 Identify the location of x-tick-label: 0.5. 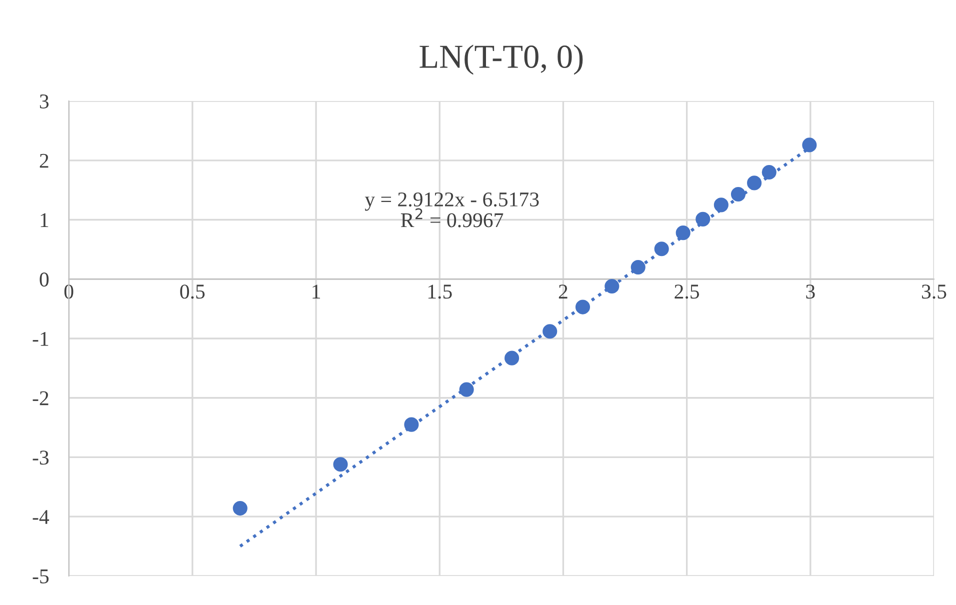
(192, 291).